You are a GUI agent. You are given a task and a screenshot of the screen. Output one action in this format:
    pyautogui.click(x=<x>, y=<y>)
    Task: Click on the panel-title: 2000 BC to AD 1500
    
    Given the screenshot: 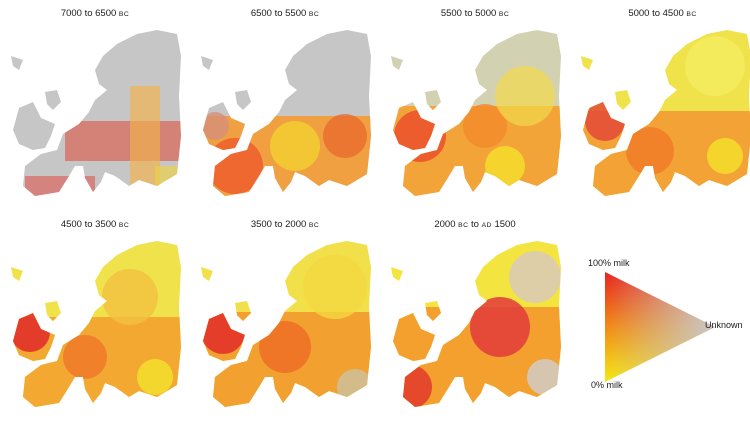 What is the action you would take?
    pyautogui.click(x=475, y=224)
    